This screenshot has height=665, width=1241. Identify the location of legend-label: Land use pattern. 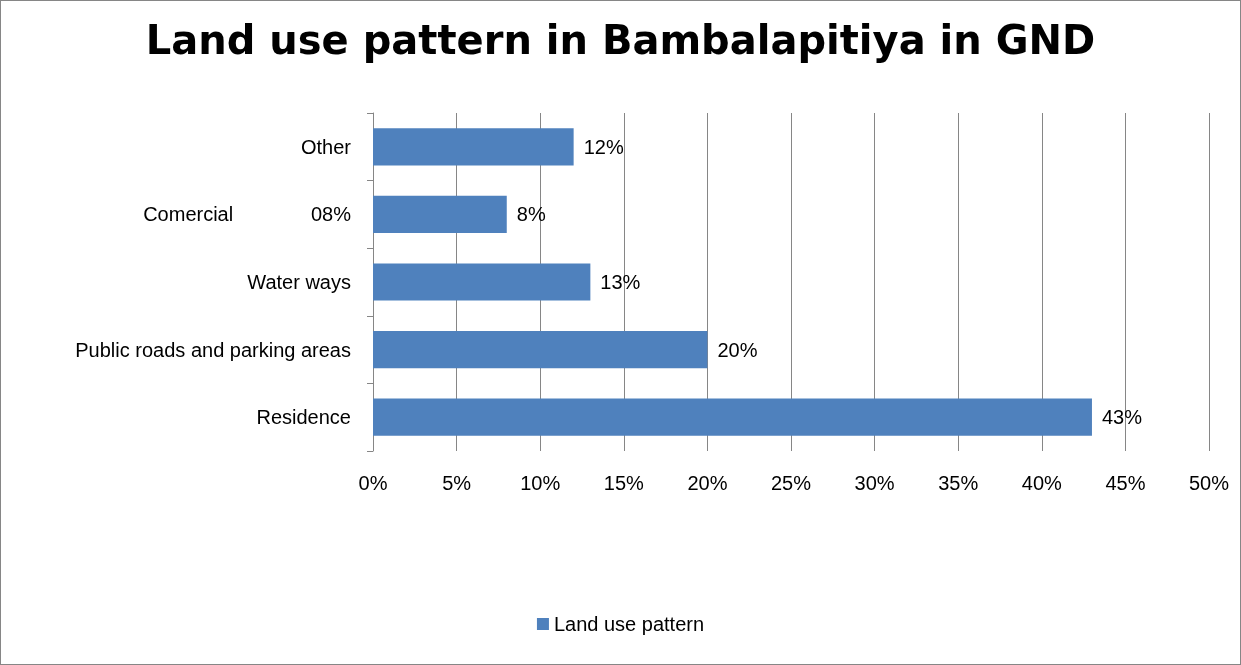
(629, 624).